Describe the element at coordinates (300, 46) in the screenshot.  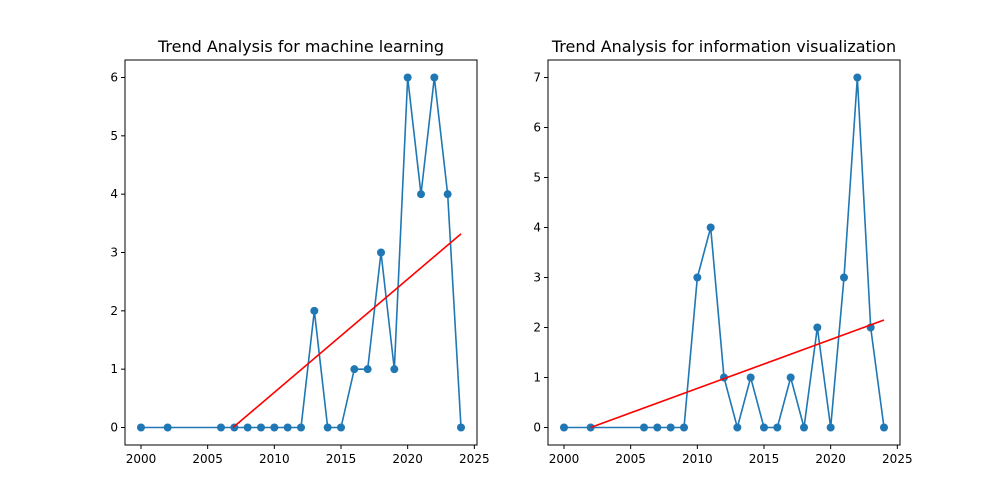
I see `chart-title: Trend Analysis for machine learning` at that location.